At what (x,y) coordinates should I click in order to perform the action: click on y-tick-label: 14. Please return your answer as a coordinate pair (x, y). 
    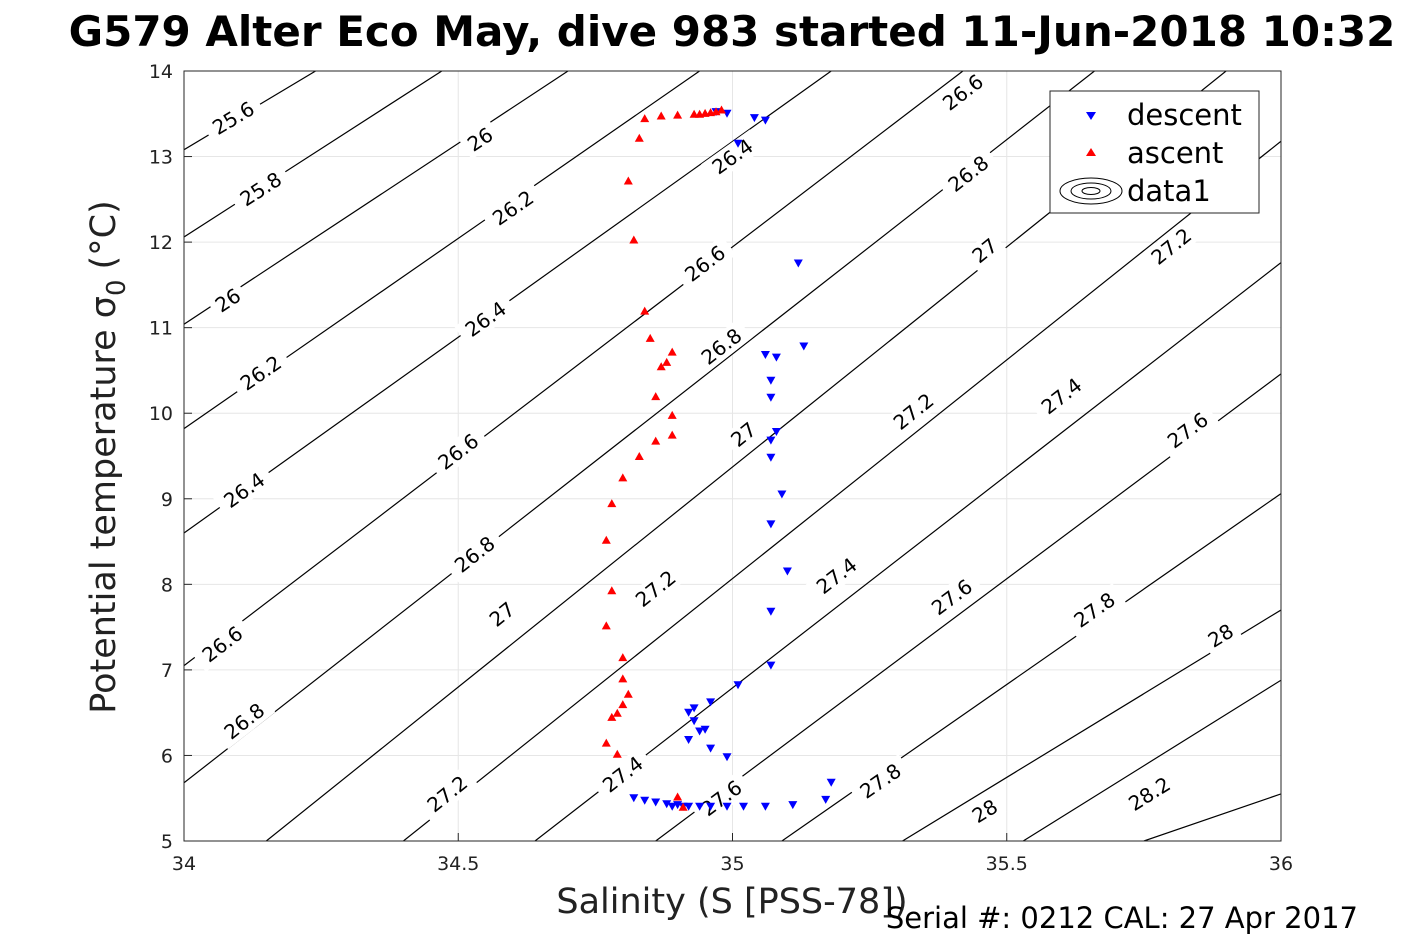
    Looking at the image, I should click on (161, 72).